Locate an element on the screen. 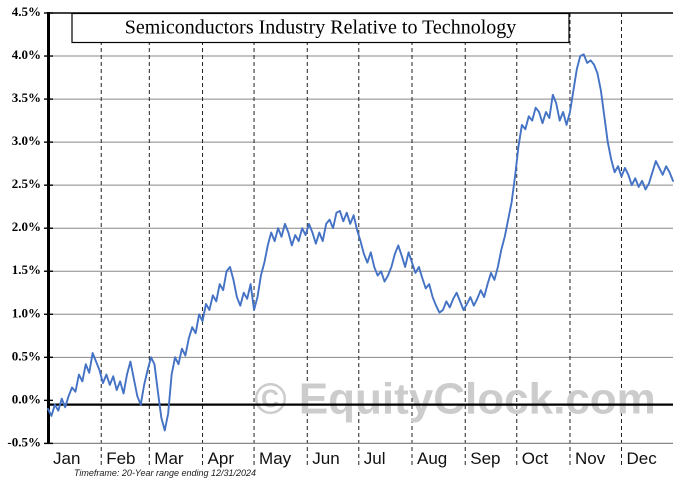 This screenshot has height=496, width=683. x-axis-label-Nov: Nov is located at coordinates (590, 458).